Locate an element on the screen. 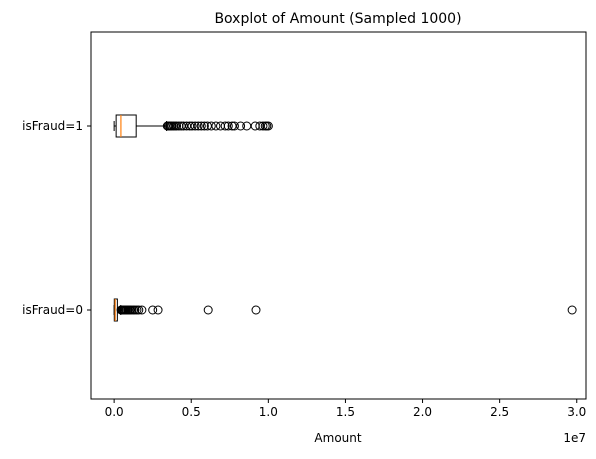 This screenshot has width=596, height=459. x-axis: 0.0 0.5 1.0 1.5 2.0 2.5 3.0 is located at coordinates (346, 409).